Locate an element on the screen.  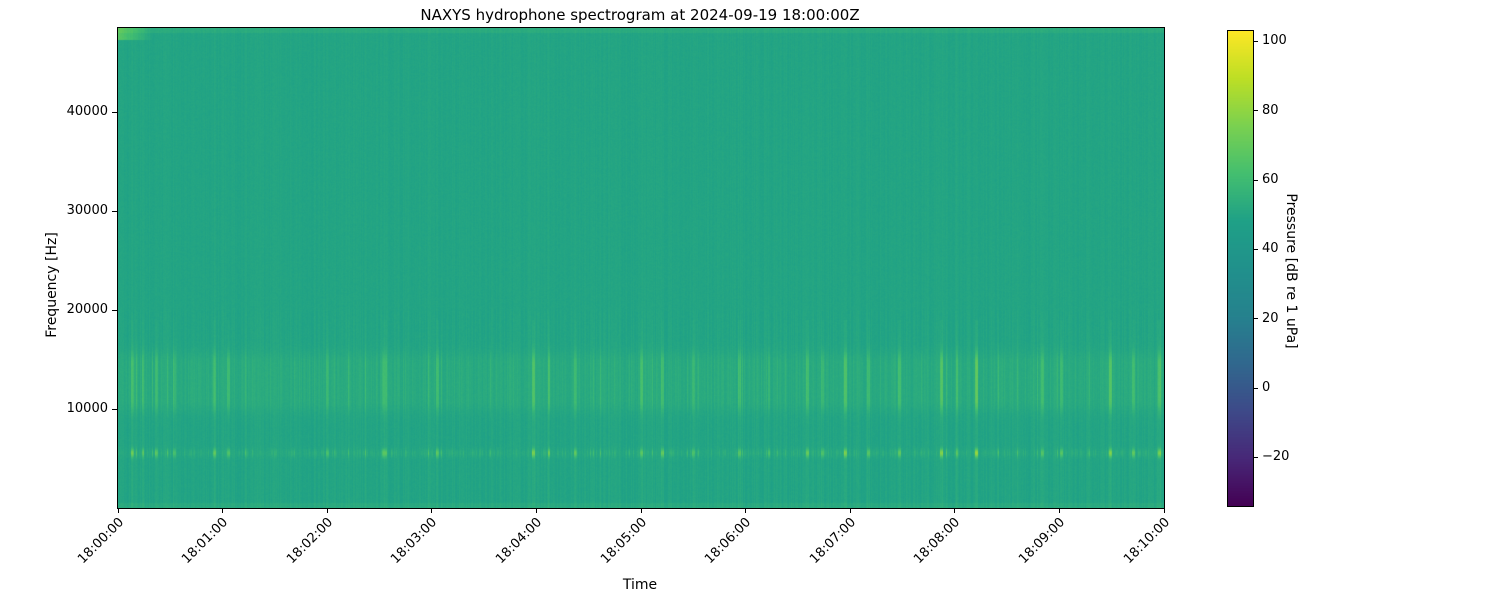
x-tick-label: 18:07:00 is located at coordinates (832, 541).